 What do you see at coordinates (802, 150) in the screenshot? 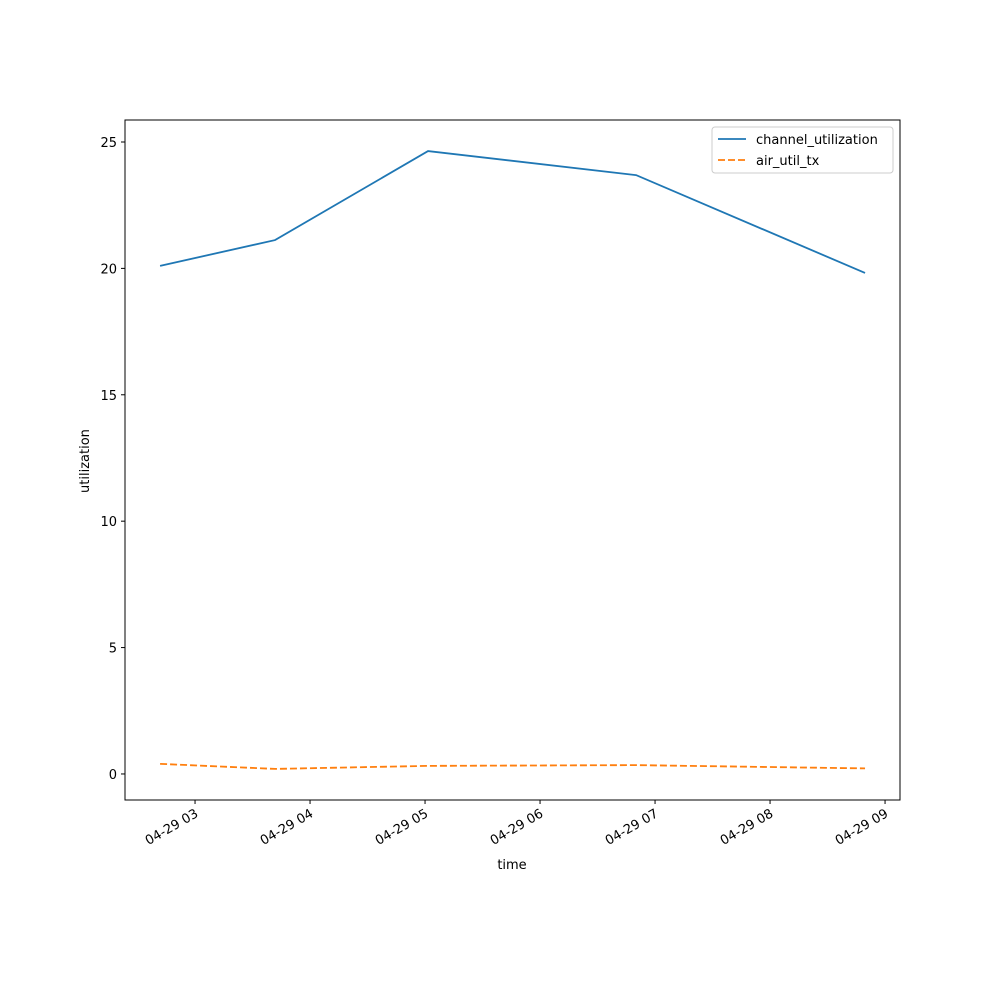
I see `legend-box` at bounding box center [802, 150].